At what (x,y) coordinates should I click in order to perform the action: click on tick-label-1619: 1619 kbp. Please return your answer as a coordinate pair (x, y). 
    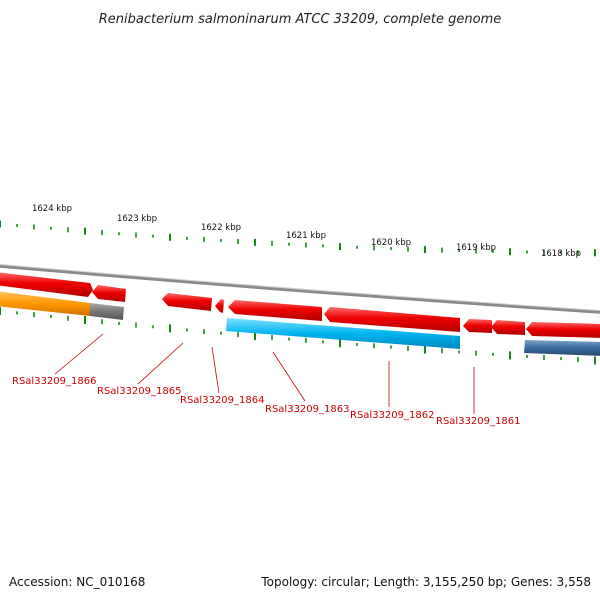
    Looking at the image, I should click on (476, 248).